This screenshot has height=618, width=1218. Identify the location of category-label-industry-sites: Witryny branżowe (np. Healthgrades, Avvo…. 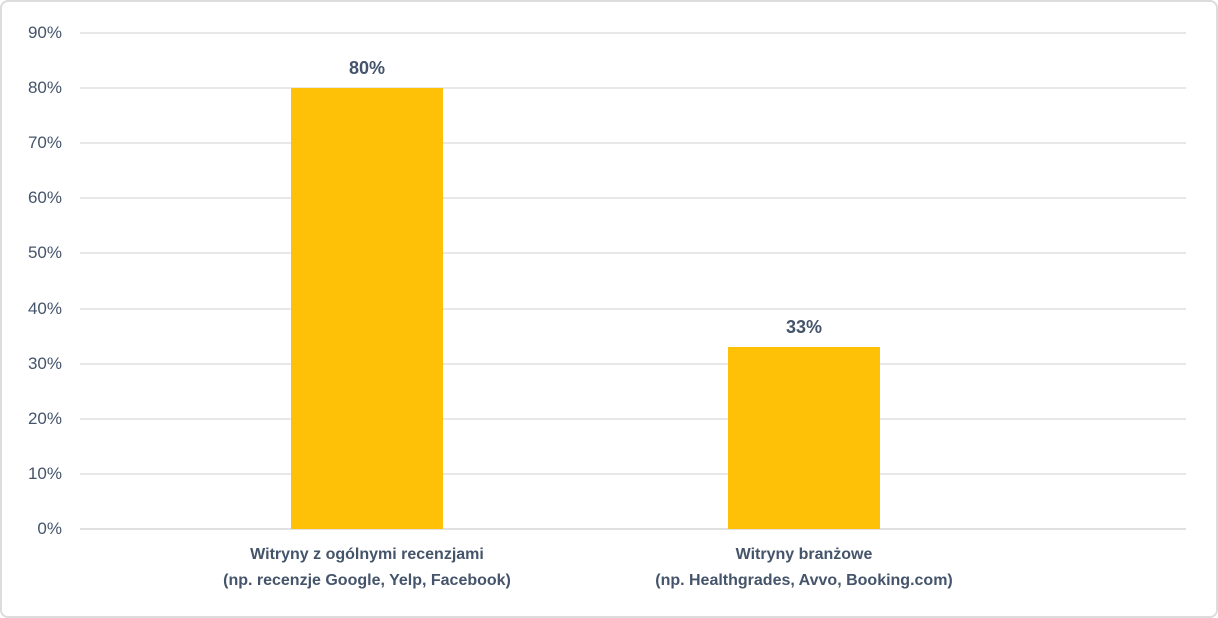
(804, 568).